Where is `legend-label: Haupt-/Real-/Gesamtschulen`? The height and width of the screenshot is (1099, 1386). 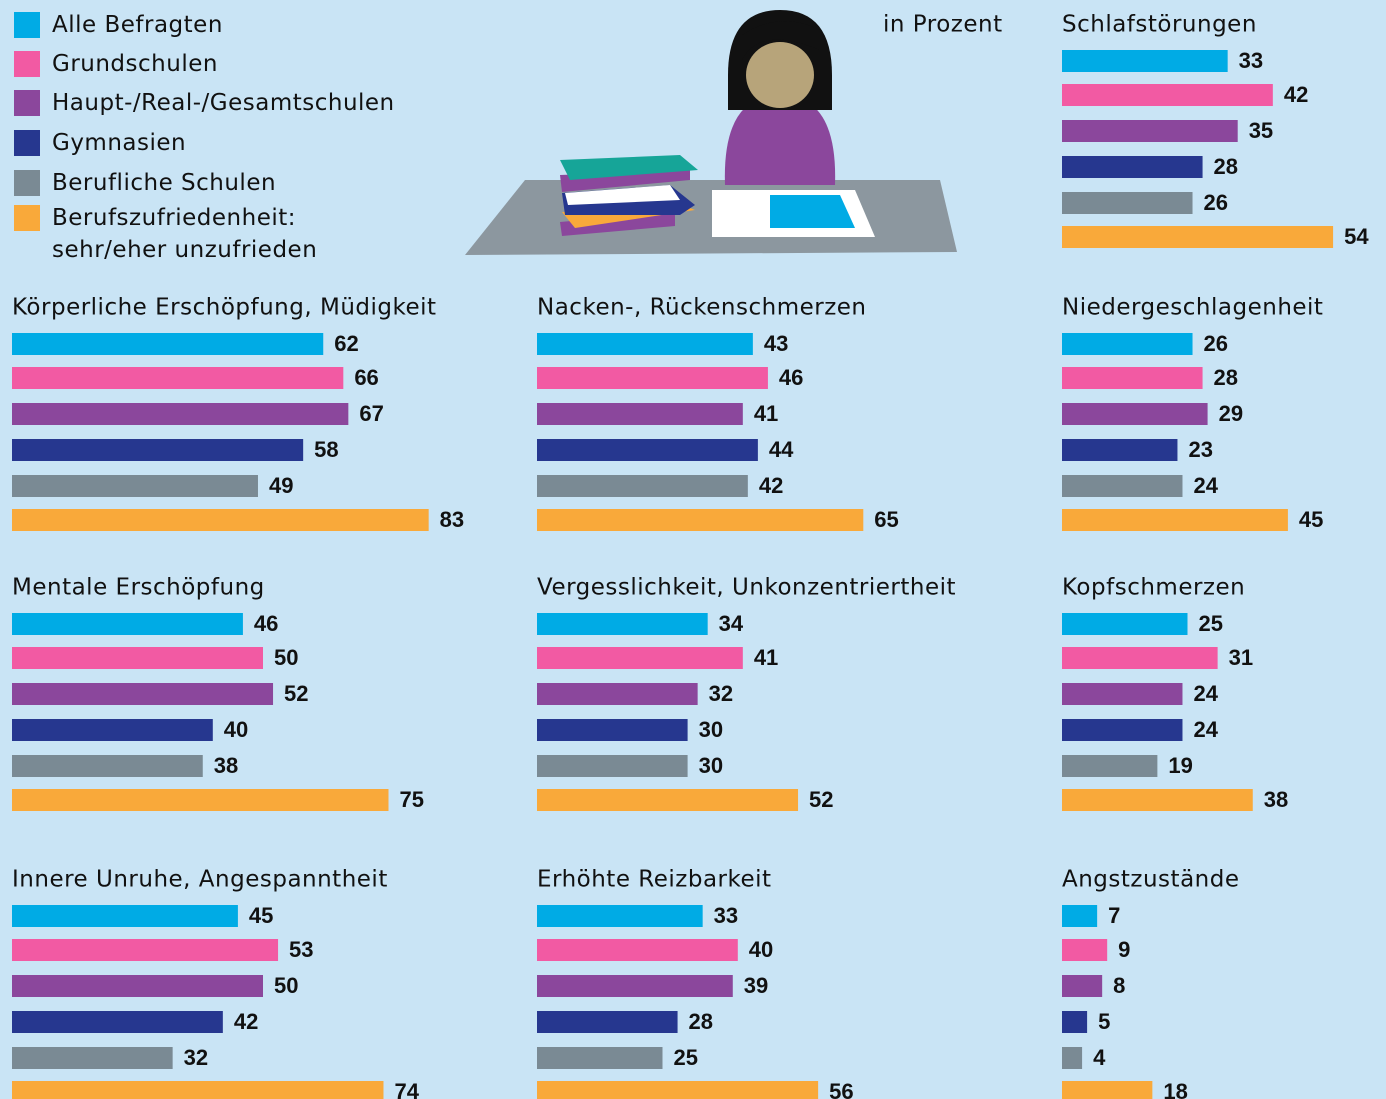 legend-label: Haupt-/Real-/Gesamtschulen is located at coordinates (223, 103).